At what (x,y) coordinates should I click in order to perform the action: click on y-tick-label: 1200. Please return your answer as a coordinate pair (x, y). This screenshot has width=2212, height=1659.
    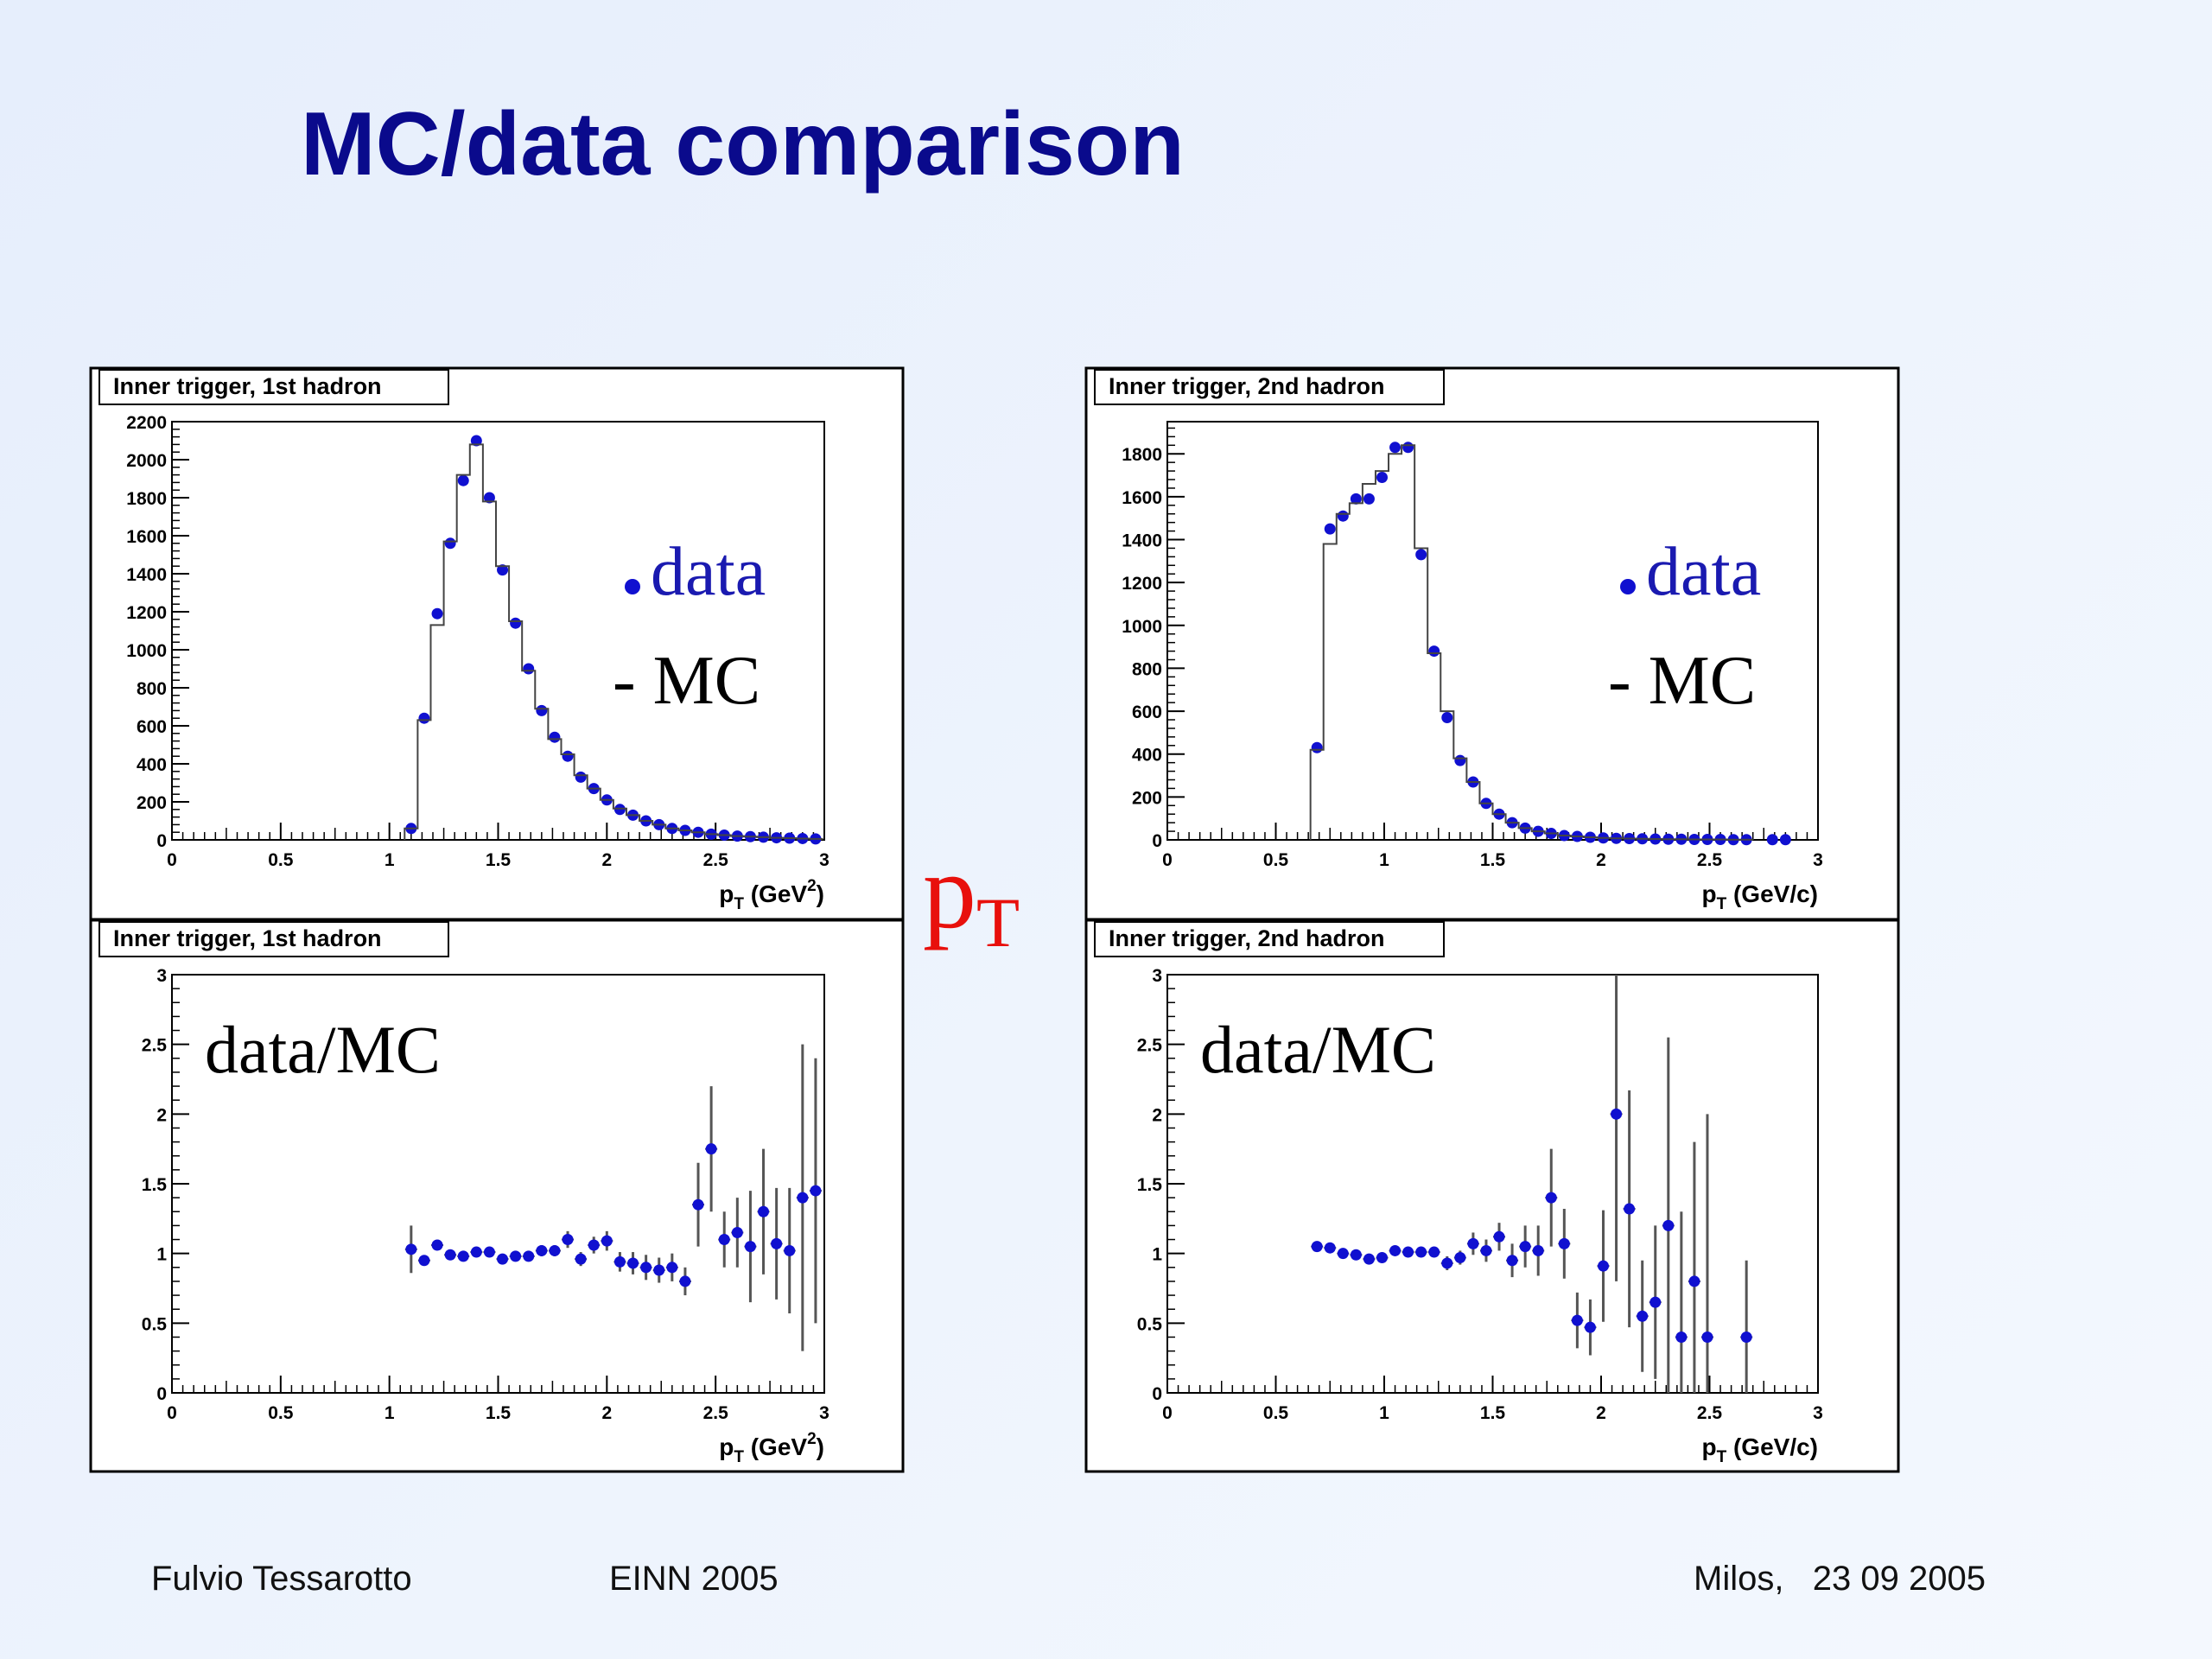
    Looking at the image, I should click on (1142, 584).